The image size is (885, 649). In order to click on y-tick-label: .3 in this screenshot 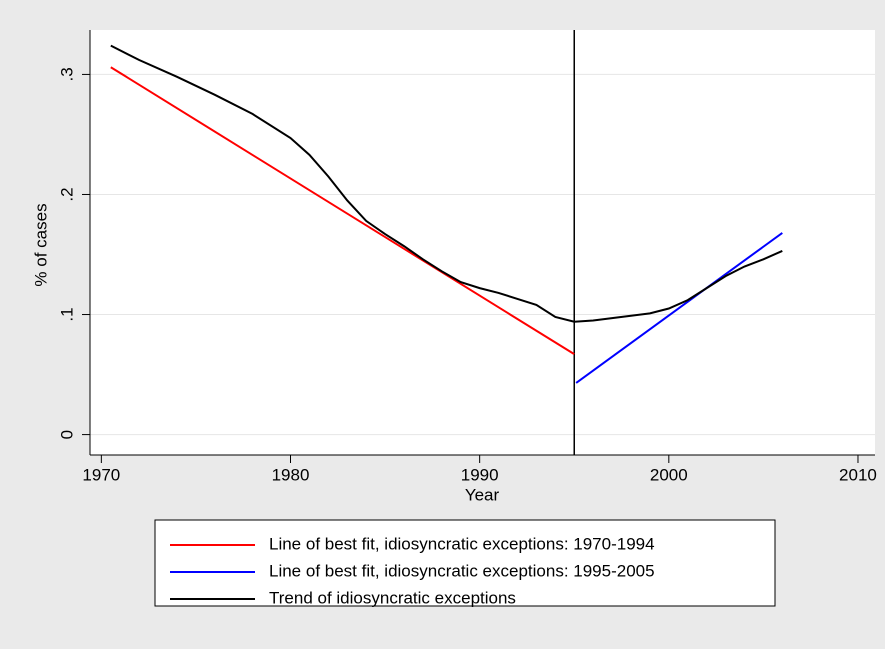, I will do `click(66, 74)`.